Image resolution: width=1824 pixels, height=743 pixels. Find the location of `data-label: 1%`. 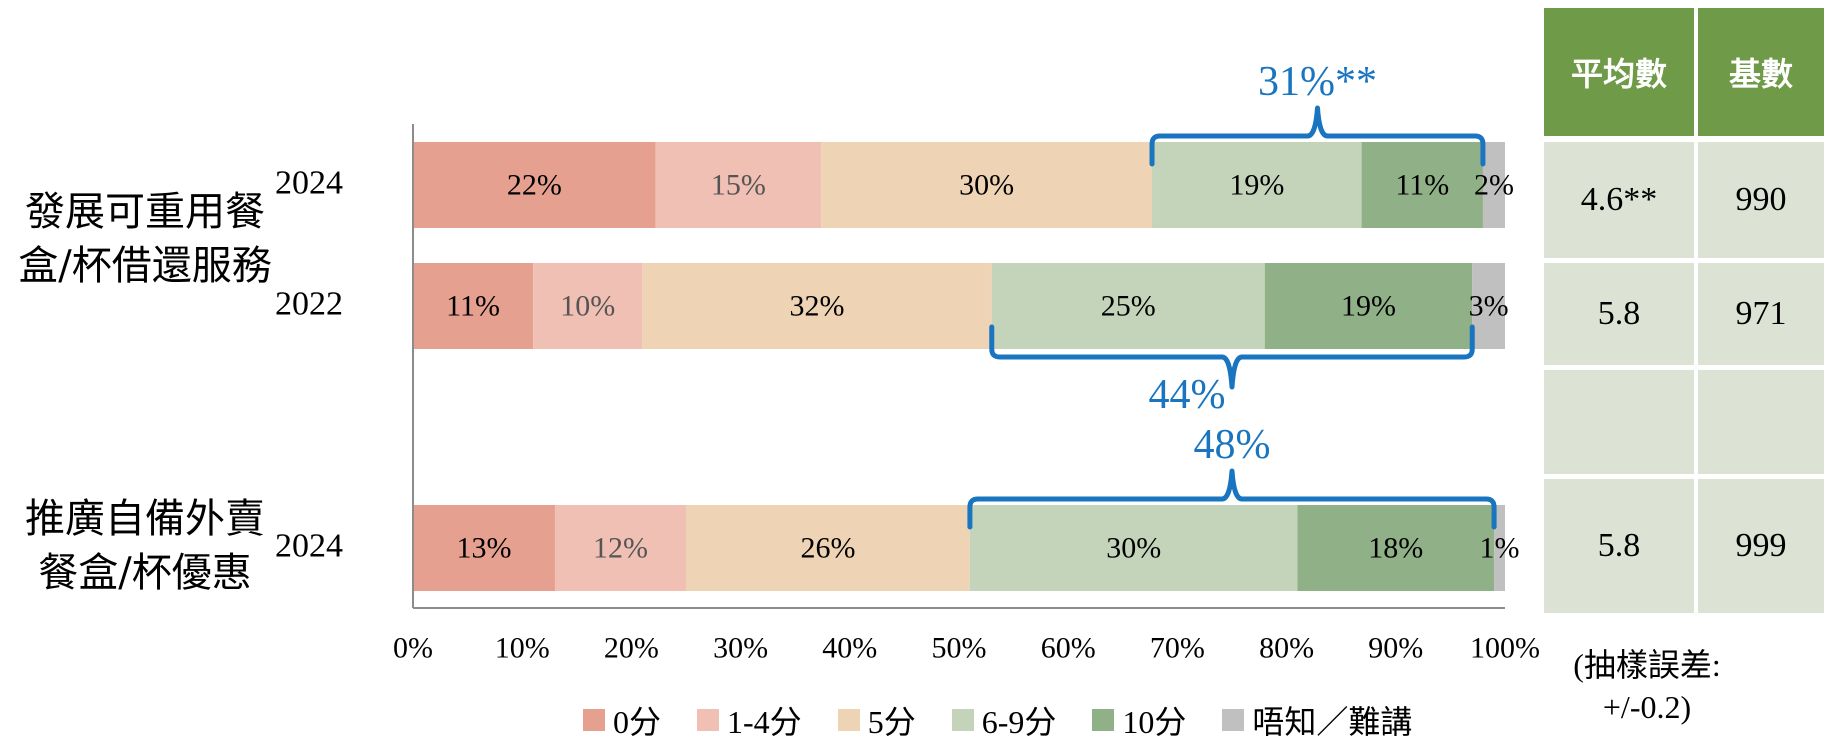

data-label: 1% is located at coordinates (1500, 548).